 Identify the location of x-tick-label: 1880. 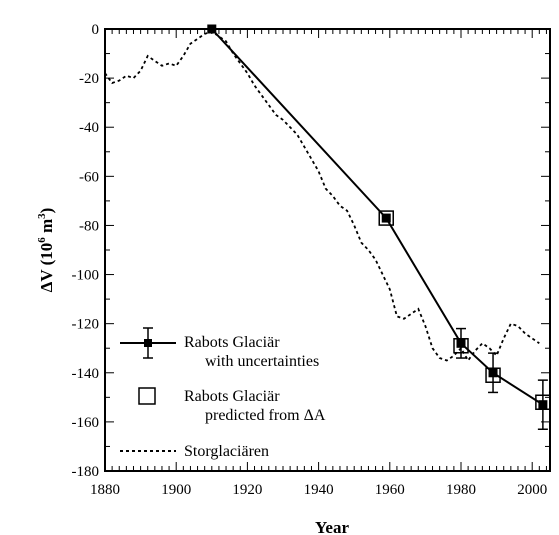
(105, 490).